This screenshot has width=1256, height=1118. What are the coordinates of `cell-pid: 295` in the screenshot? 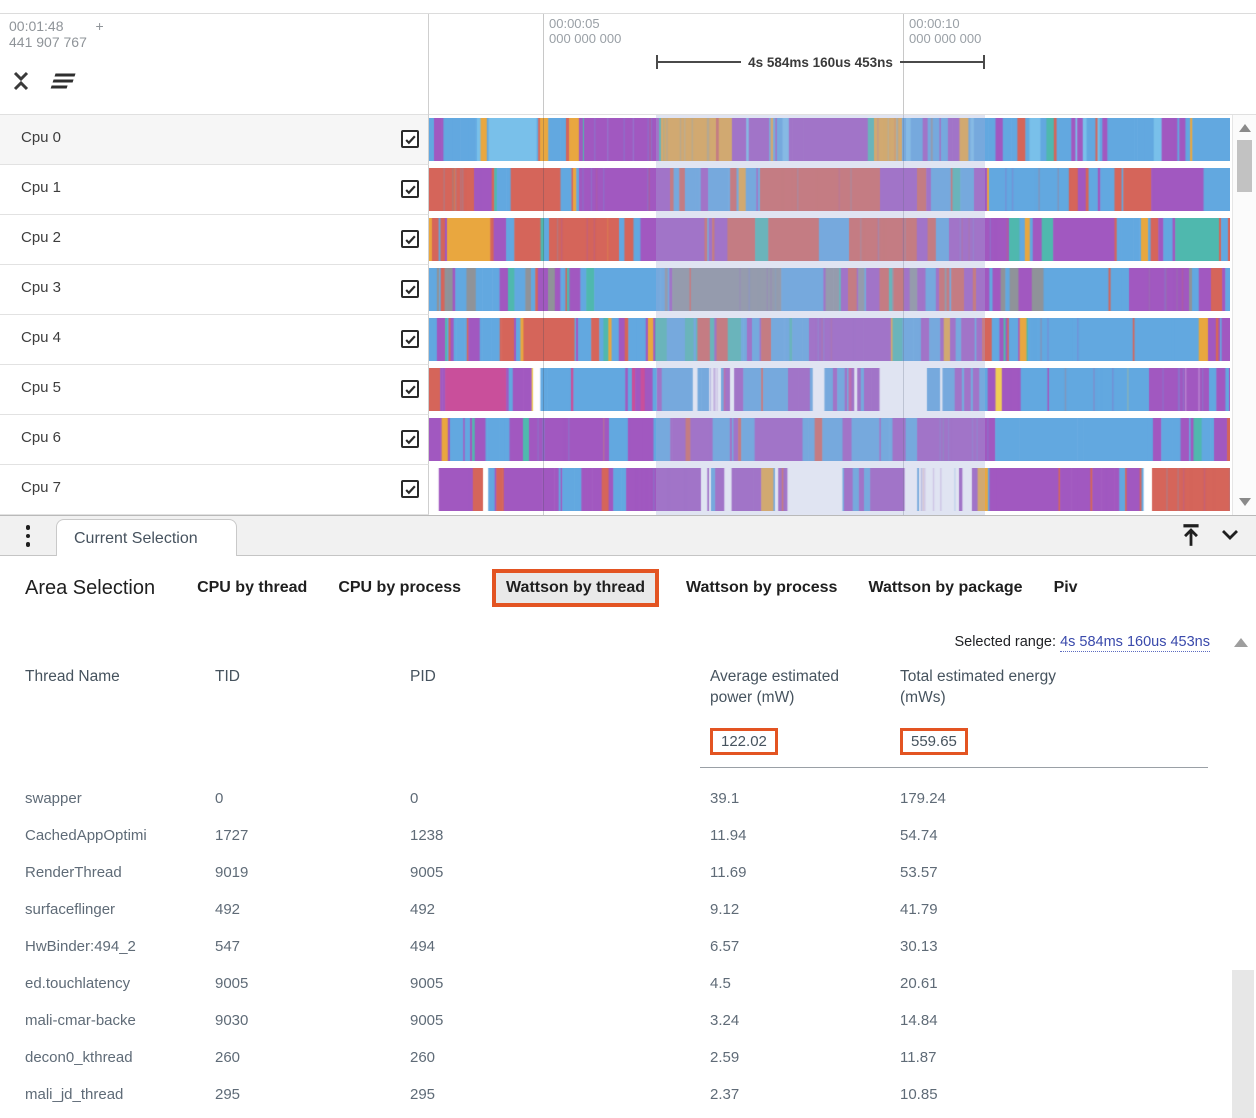 It's located at (423, 1094).